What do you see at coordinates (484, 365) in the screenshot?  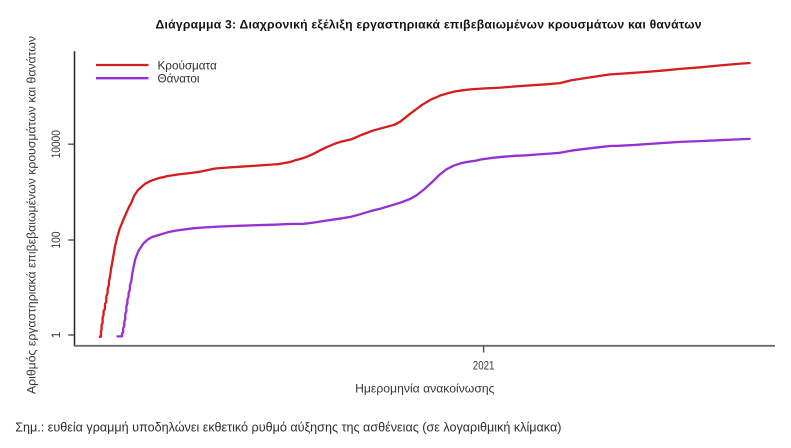 I see `svg-text: 2021` at bounding box center [484, 365].